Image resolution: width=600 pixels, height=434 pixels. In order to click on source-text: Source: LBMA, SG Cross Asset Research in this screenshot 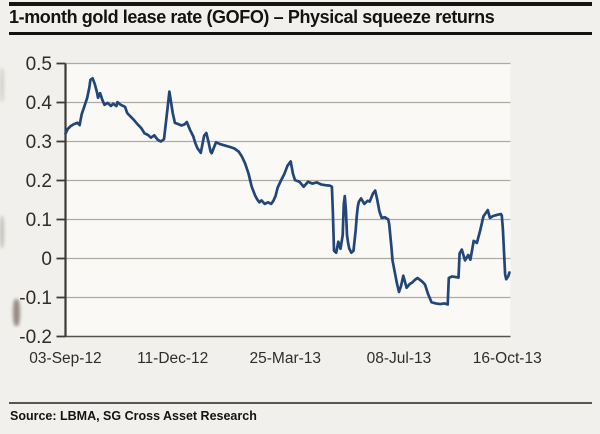, I will do `click(133, 416)`.